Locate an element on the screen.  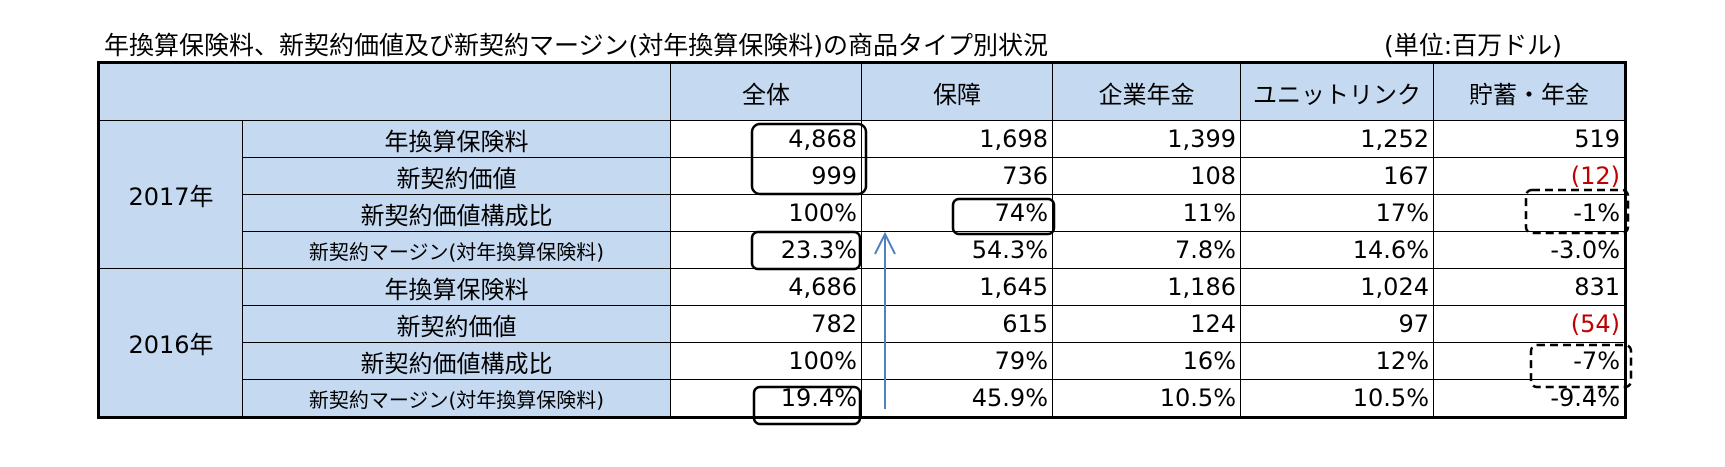
value-cell: 7.8% is located at coordinates (1146, 250).